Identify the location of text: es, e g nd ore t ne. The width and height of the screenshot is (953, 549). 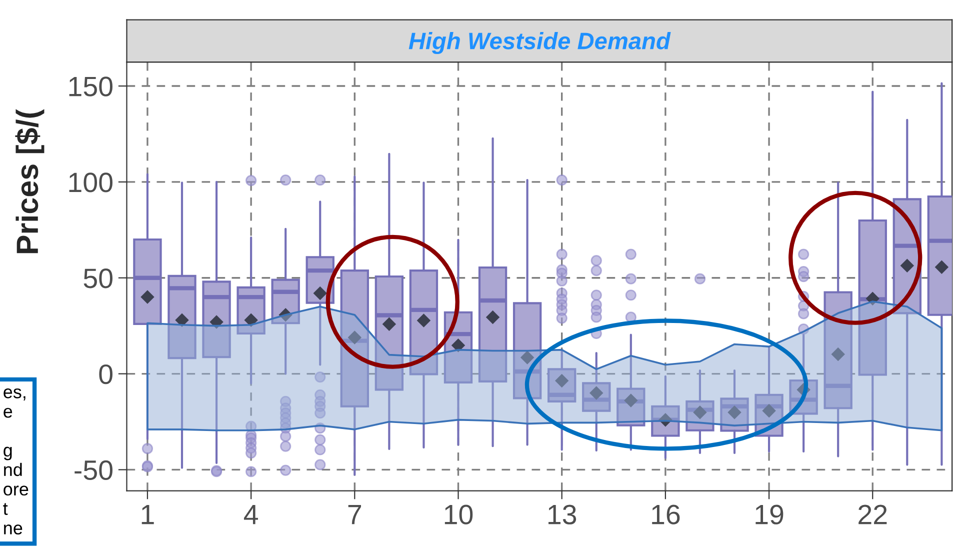
(15, 461).